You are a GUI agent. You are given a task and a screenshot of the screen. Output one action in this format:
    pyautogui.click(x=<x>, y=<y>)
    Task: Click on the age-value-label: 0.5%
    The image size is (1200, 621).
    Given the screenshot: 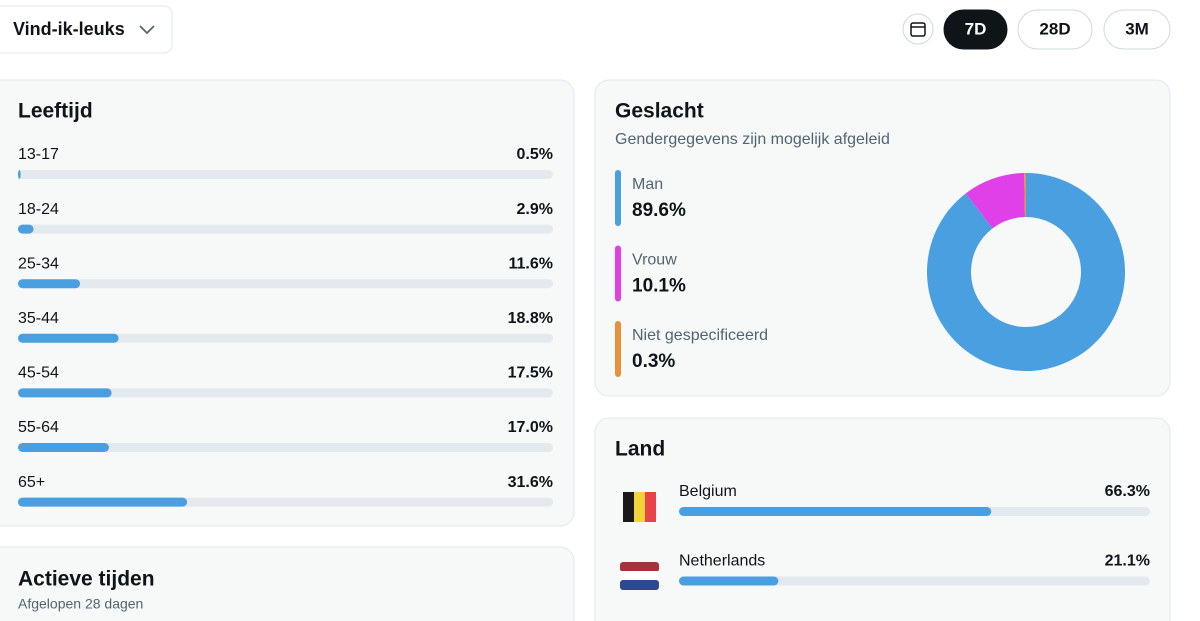 What is the action you would take?
    pyautogui.click(x=535, y=154)
    